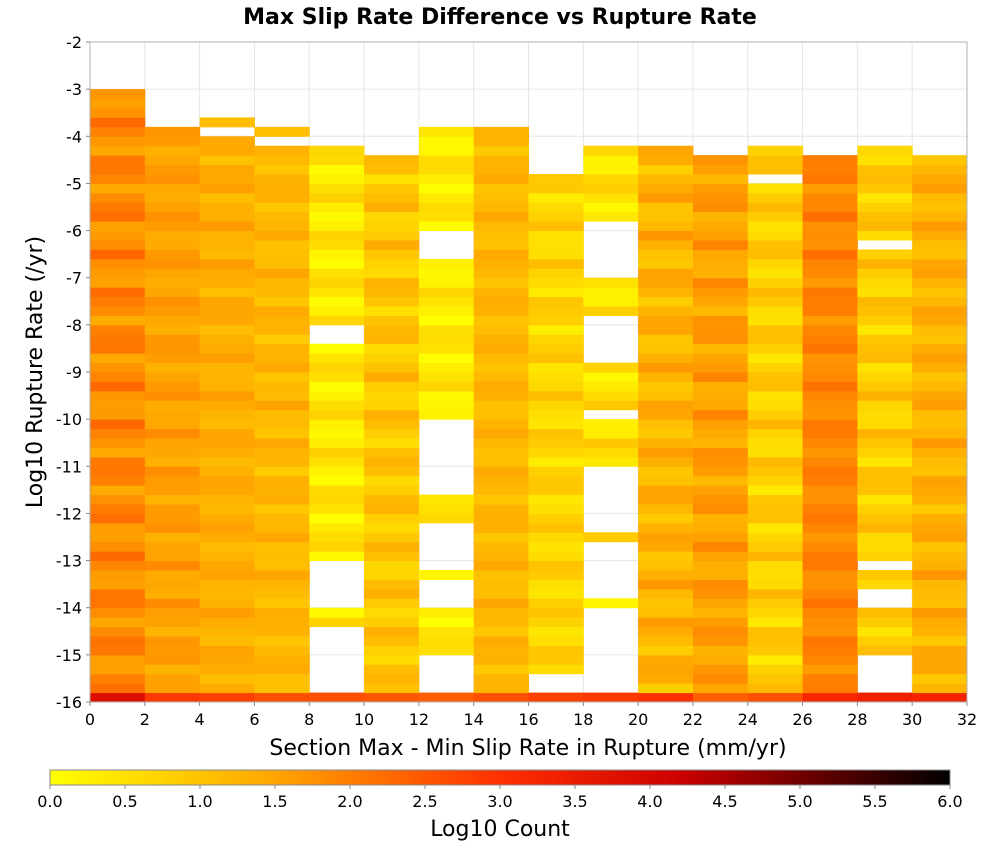 The image size is (1000, 850). I want to click on y-tick-label: -9, so click(74, 372).